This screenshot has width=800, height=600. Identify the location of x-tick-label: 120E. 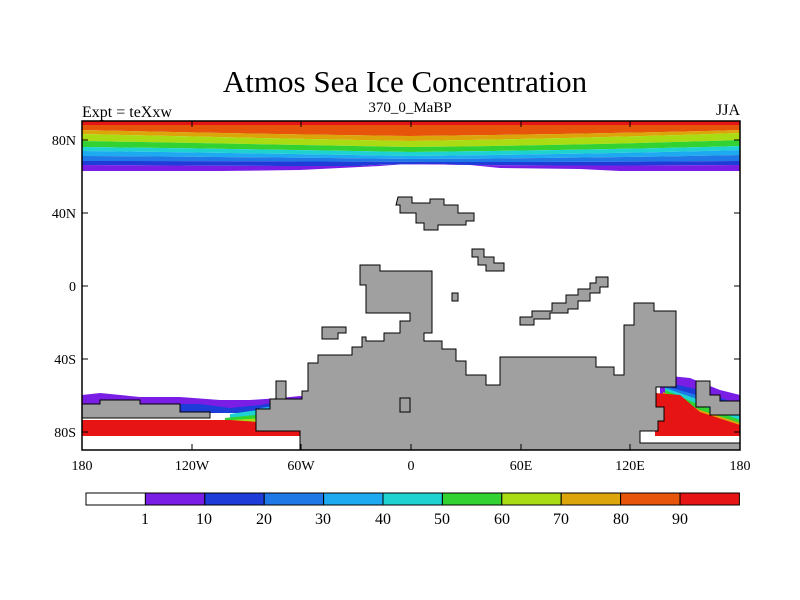
(630, 466).